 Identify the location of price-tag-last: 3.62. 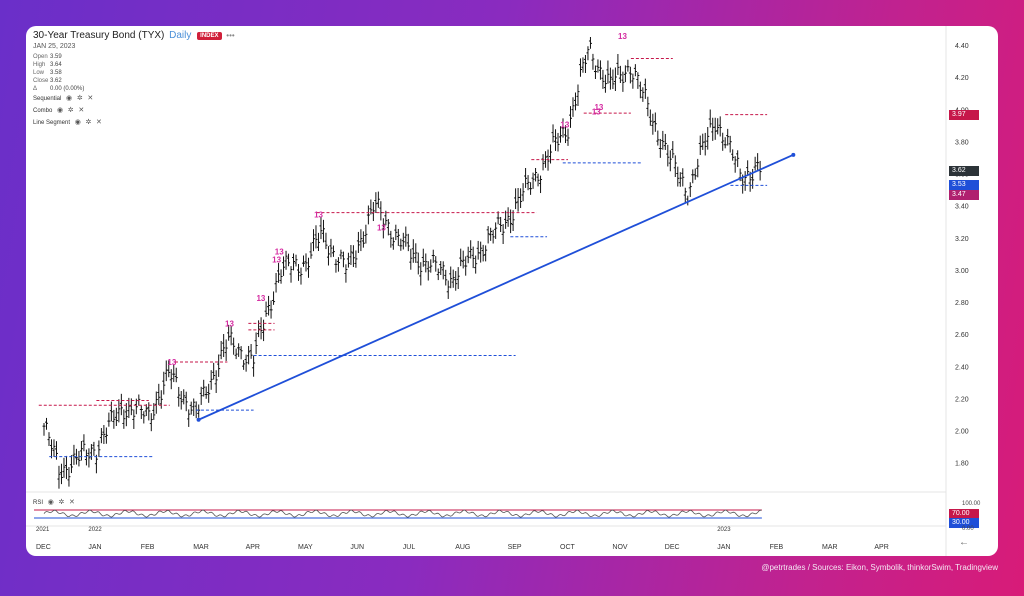
(964, 171).